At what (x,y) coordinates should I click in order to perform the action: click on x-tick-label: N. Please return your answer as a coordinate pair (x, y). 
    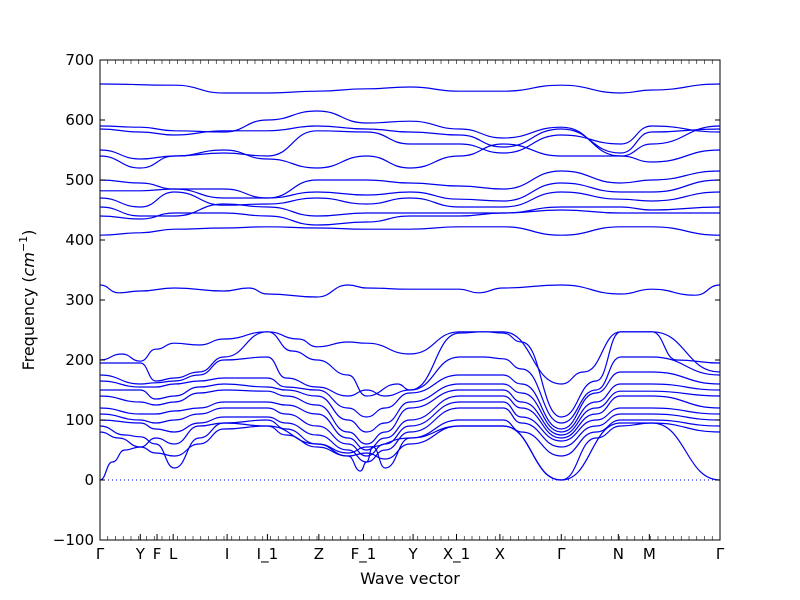
    Looking at the image, I should click on (618, 554).